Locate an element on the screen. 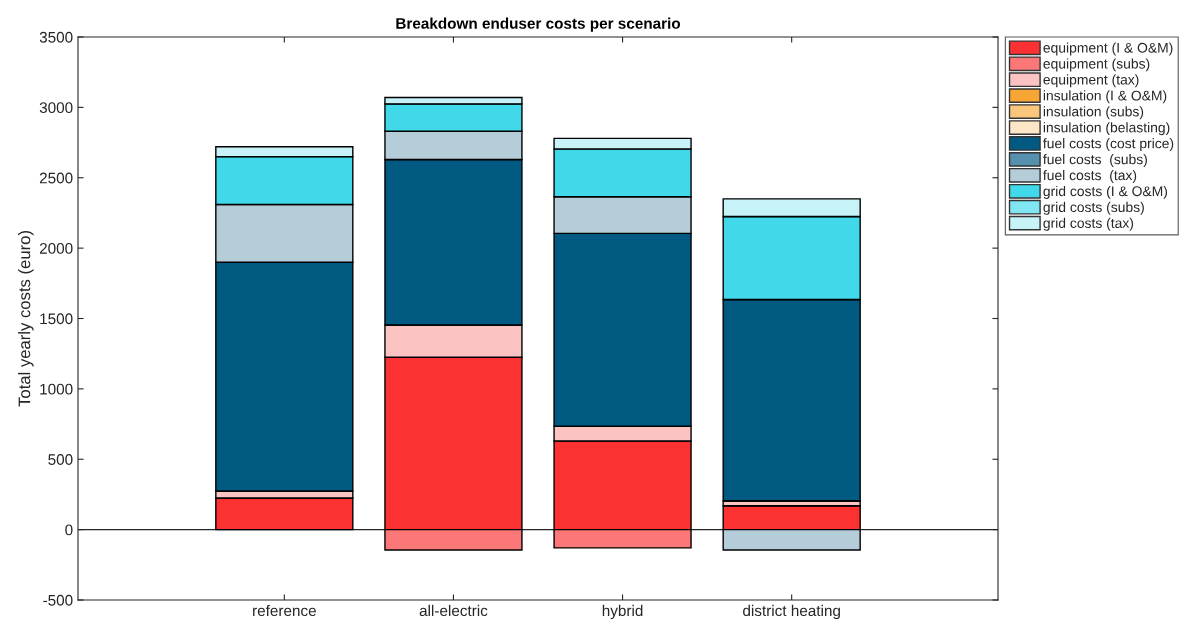 Image resolution: width=1191 pixels, height=628 pixels. legend-label: fuel costs (subs) is located at coordinates (1095, 160).